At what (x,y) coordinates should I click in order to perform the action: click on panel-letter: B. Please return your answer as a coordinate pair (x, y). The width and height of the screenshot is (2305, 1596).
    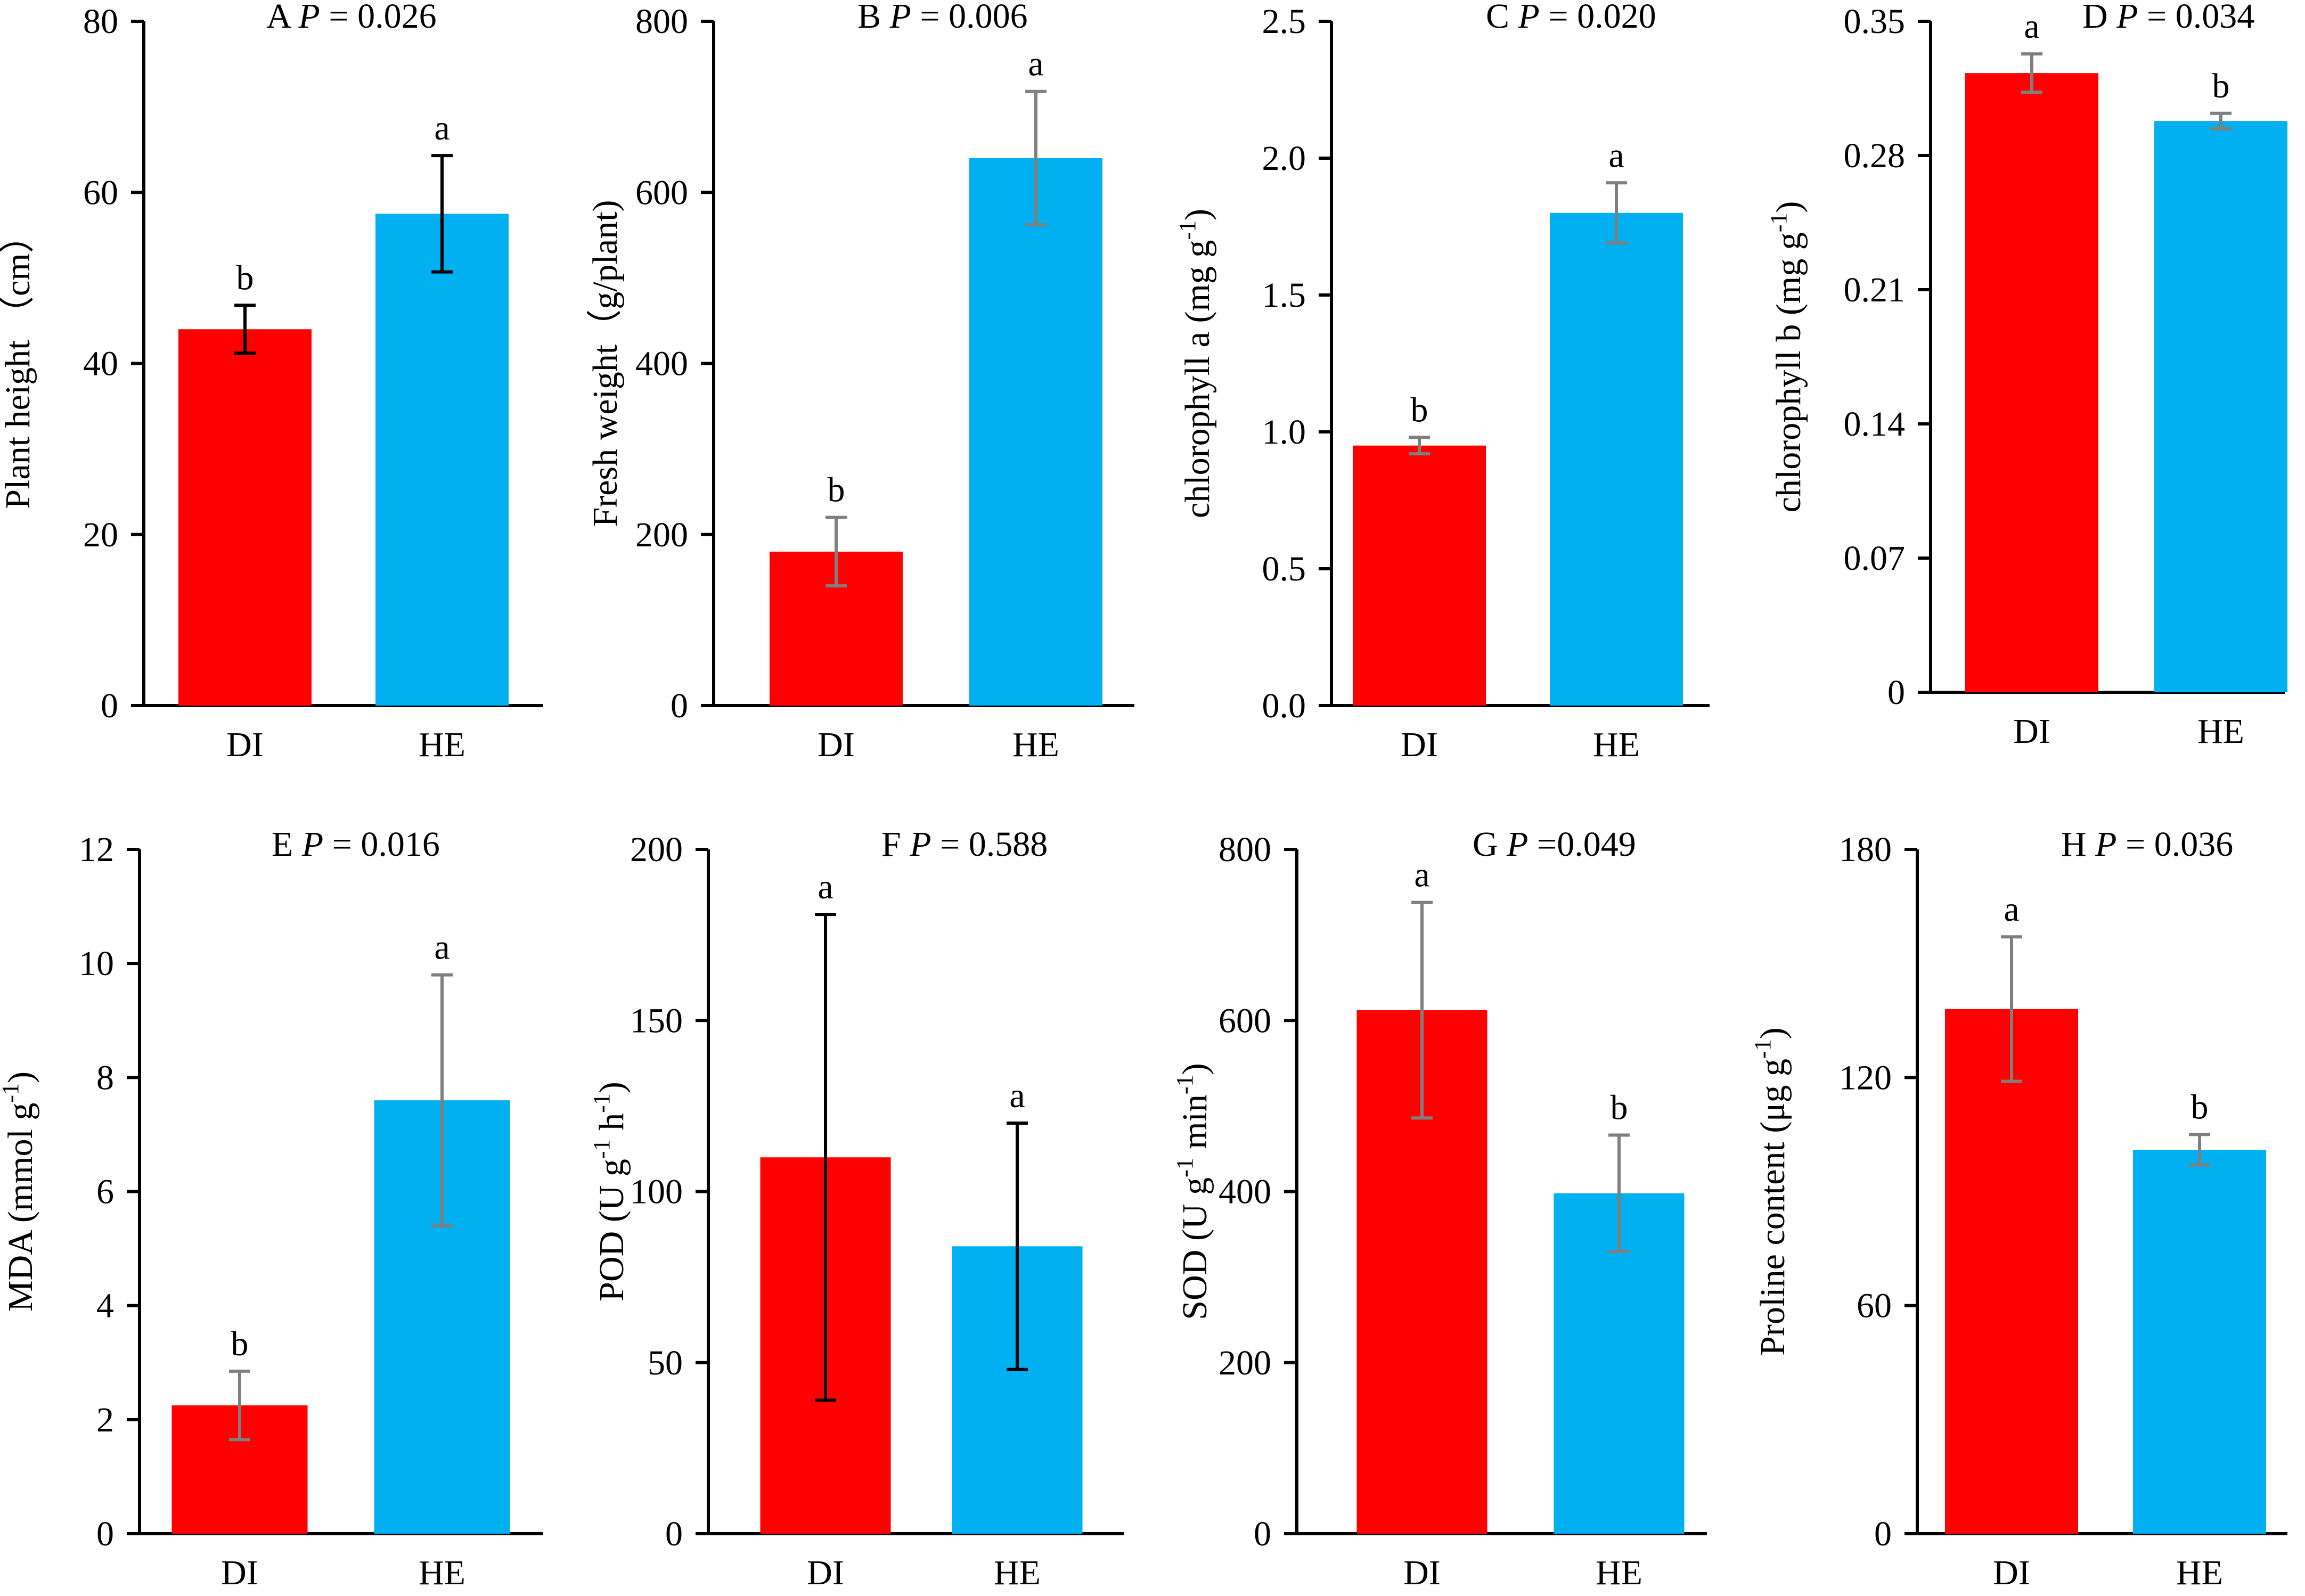
    Looking at the image, I should click on (869, 18).